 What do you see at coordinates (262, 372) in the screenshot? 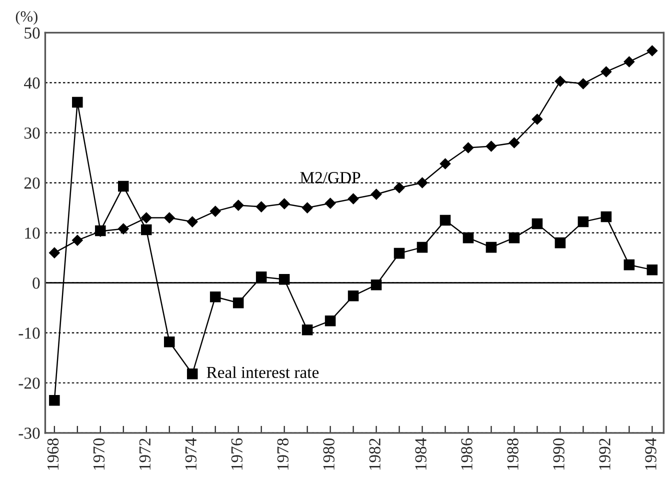
I see `series-label: Real interest rate` at bounding box center [262, 372].